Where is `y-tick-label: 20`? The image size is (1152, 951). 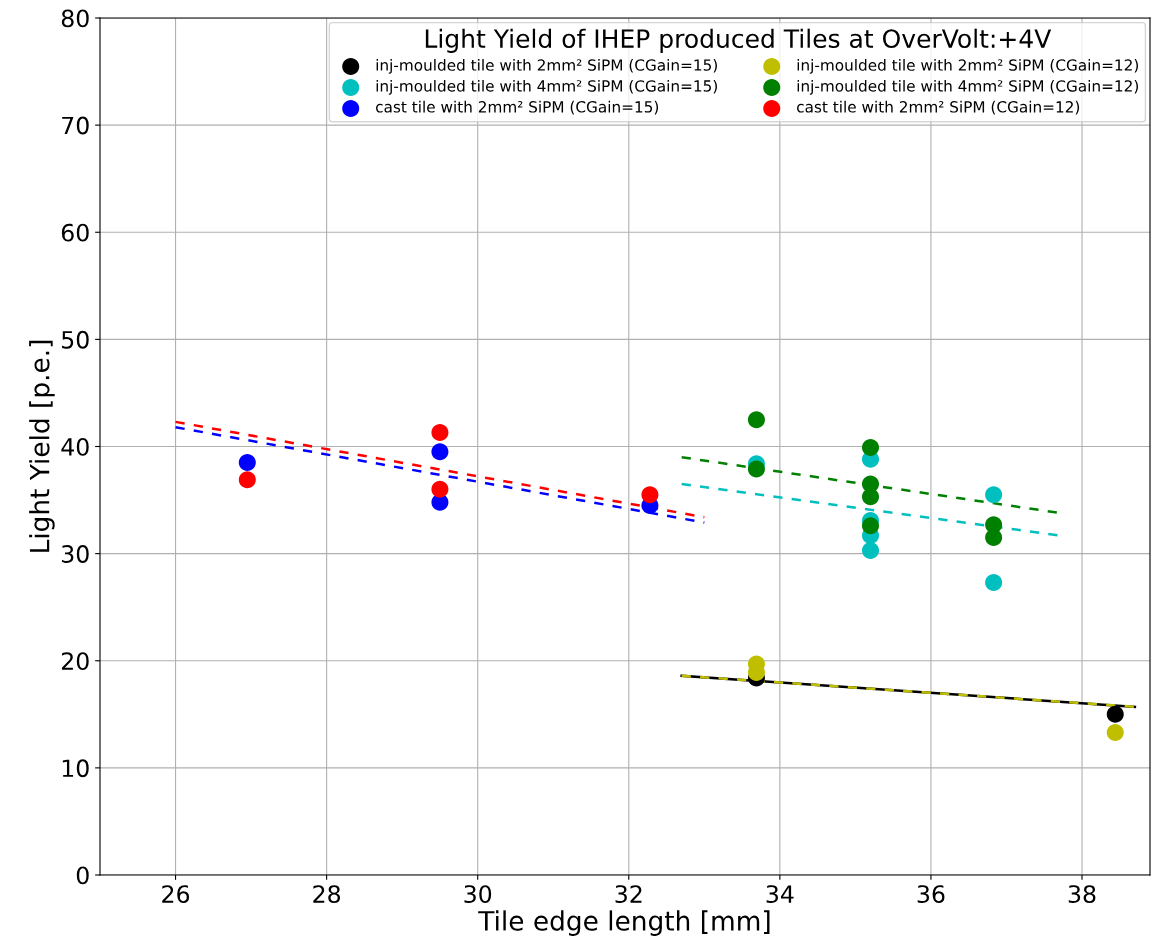
y-tick-label: 20 is located at coordinates (75, 661).